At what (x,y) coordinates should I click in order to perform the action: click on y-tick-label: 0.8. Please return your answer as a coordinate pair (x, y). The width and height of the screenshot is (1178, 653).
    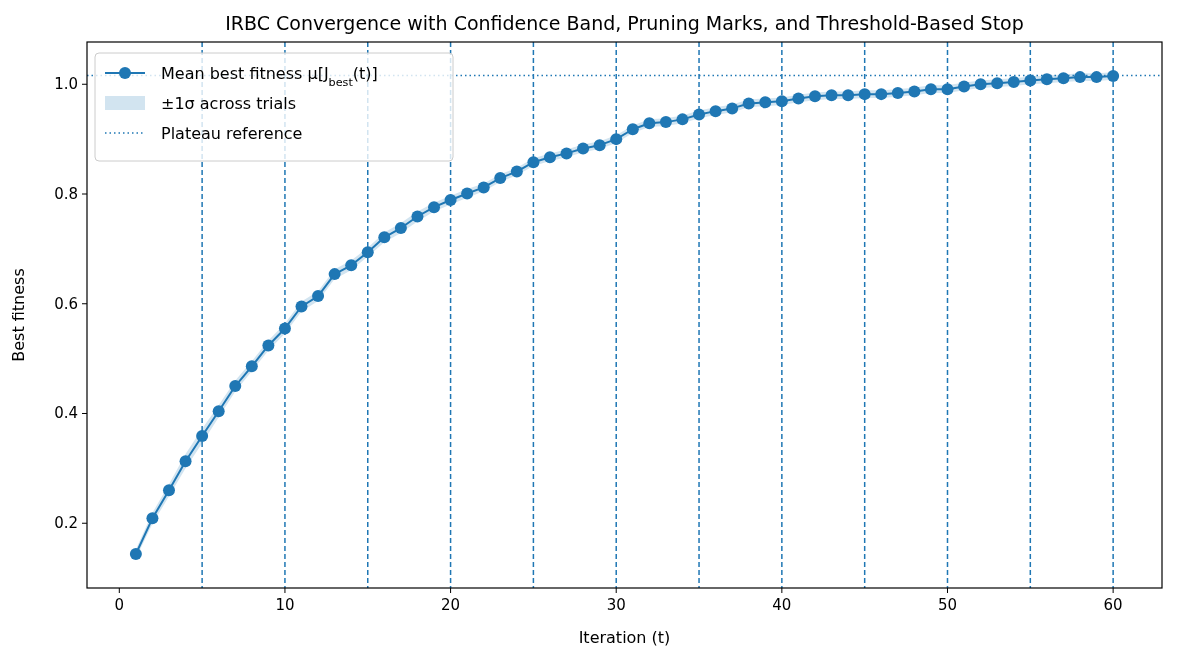
    Looking at the image, I should click on (66, 194).